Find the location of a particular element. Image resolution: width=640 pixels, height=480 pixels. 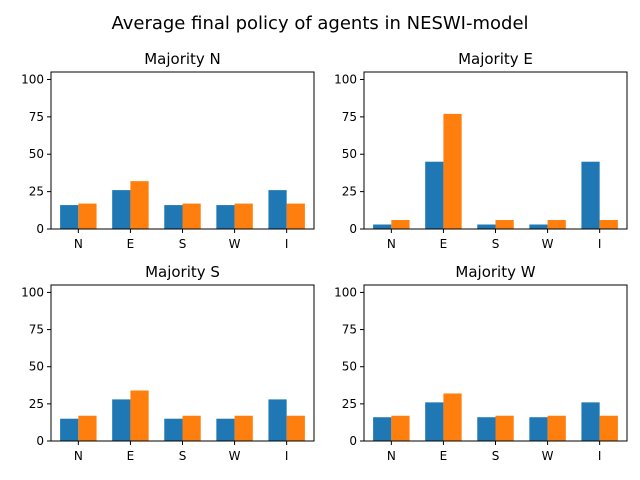

bar-majority-s-s2-e is located at coordinates (139, 415).